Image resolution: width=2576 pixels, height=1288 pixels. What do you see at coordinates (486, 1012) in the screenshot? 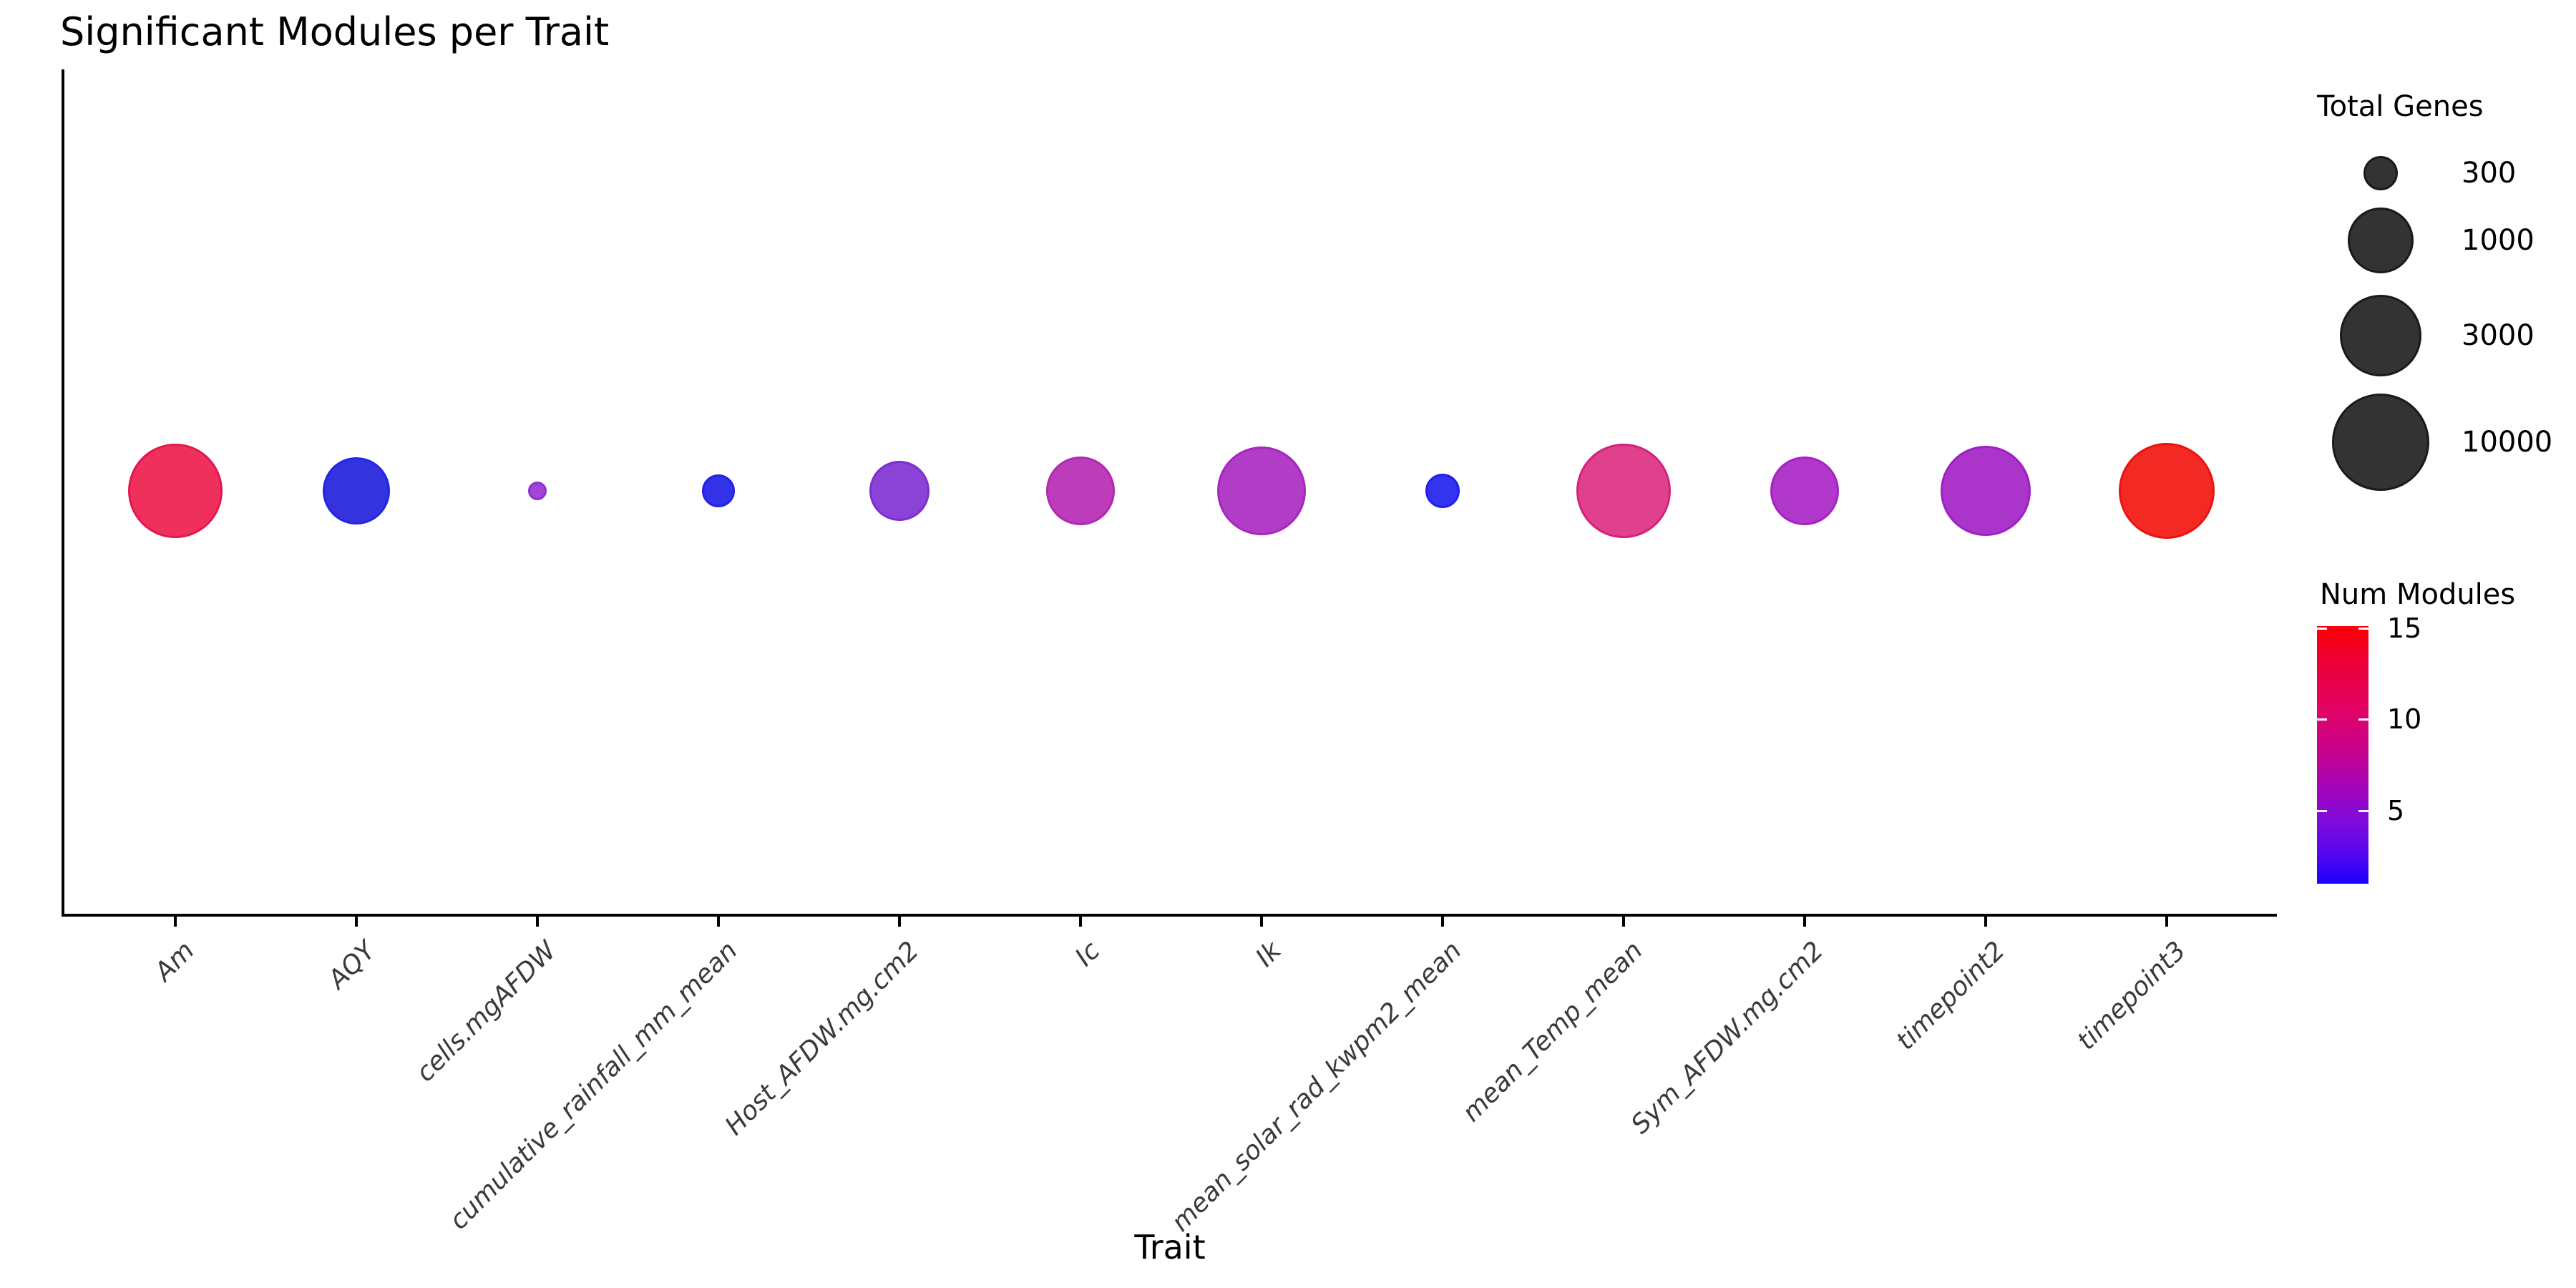
I see `x-ticklabel-cells.mgAFDW: cells.mgAFDW` at bounding box center [486, 1012].